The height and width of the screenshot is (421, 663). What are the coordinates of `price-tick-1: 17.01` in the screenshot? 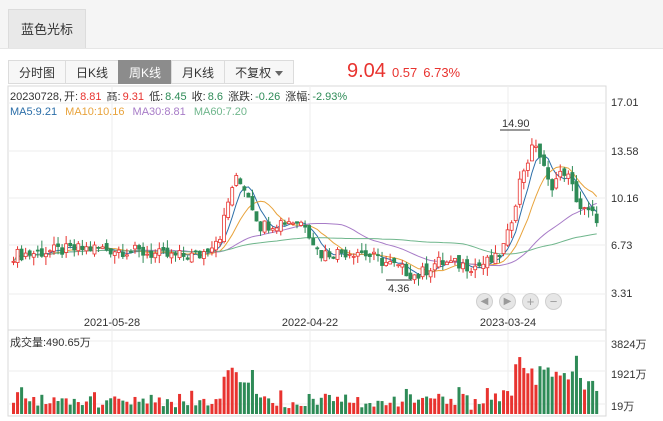 It's located at (625, 103).